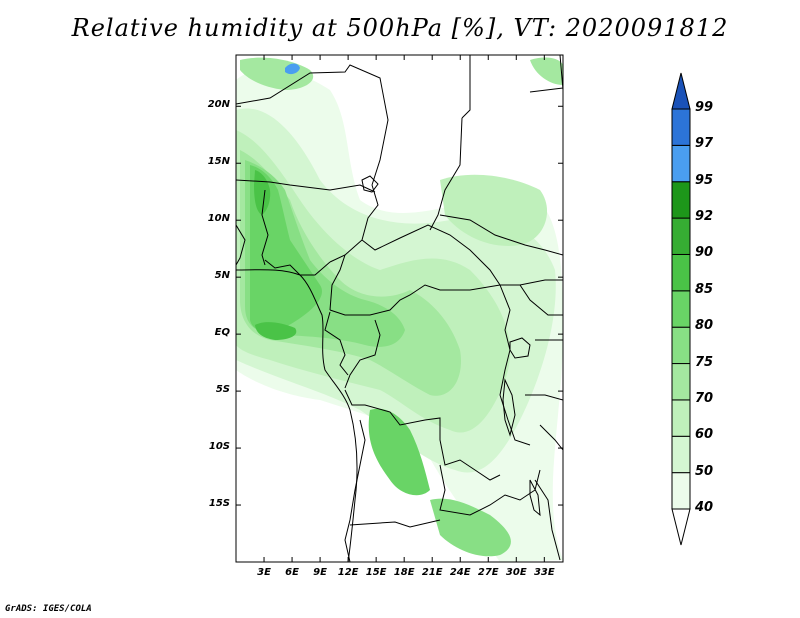 This screenshot has height=618, width=800. Describe the element at coordinates (516, 74) in the screenshot. I see `border-egypt-sudan` at that location.